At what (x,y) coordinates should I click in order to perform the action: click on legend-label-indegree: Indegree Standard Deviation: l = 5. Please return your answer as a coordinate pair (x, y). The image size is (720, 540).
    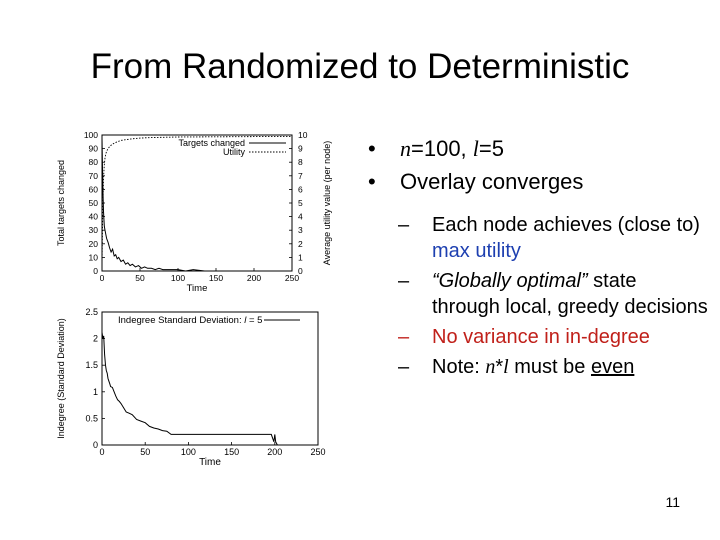
    Looking at the image, I should click on (190, 320).